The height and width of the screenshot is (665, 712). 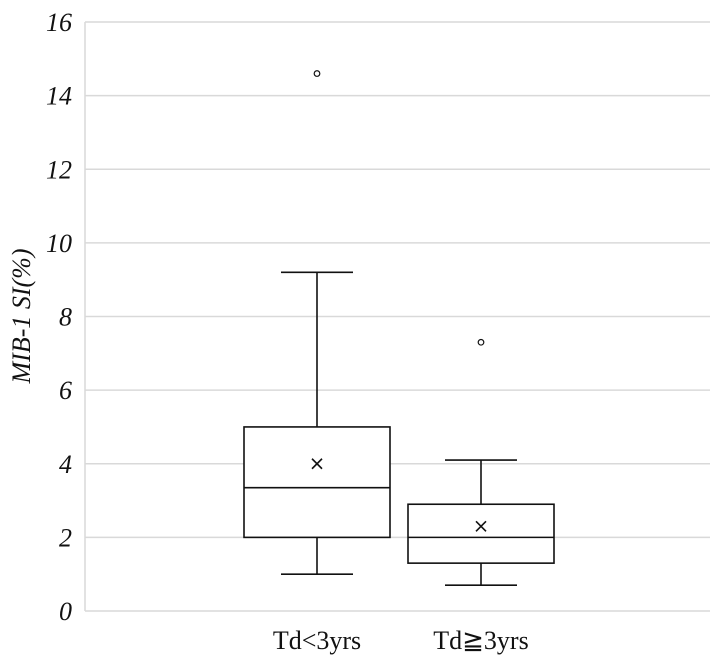 I want to click on y-tick-label-4: 4, so click(x=65, y=464).